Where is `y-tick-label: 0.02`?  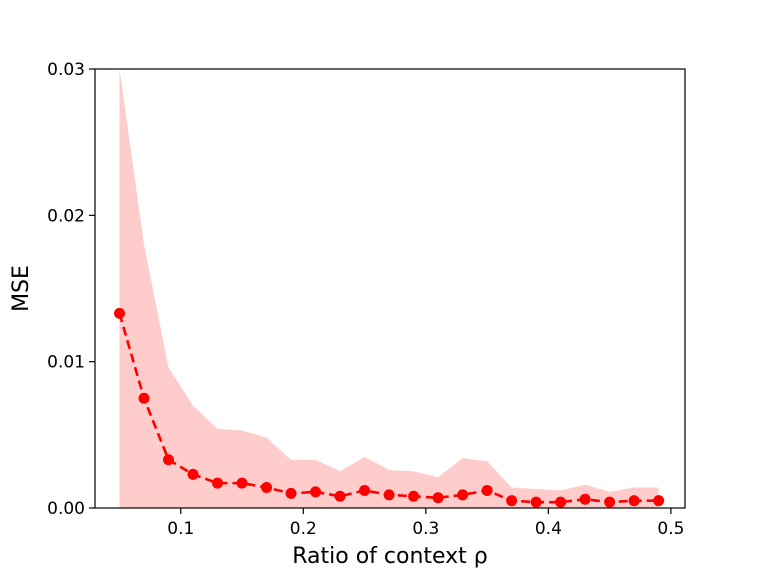 y-tick-label: 0.02 is located at coordinates (66, 216).